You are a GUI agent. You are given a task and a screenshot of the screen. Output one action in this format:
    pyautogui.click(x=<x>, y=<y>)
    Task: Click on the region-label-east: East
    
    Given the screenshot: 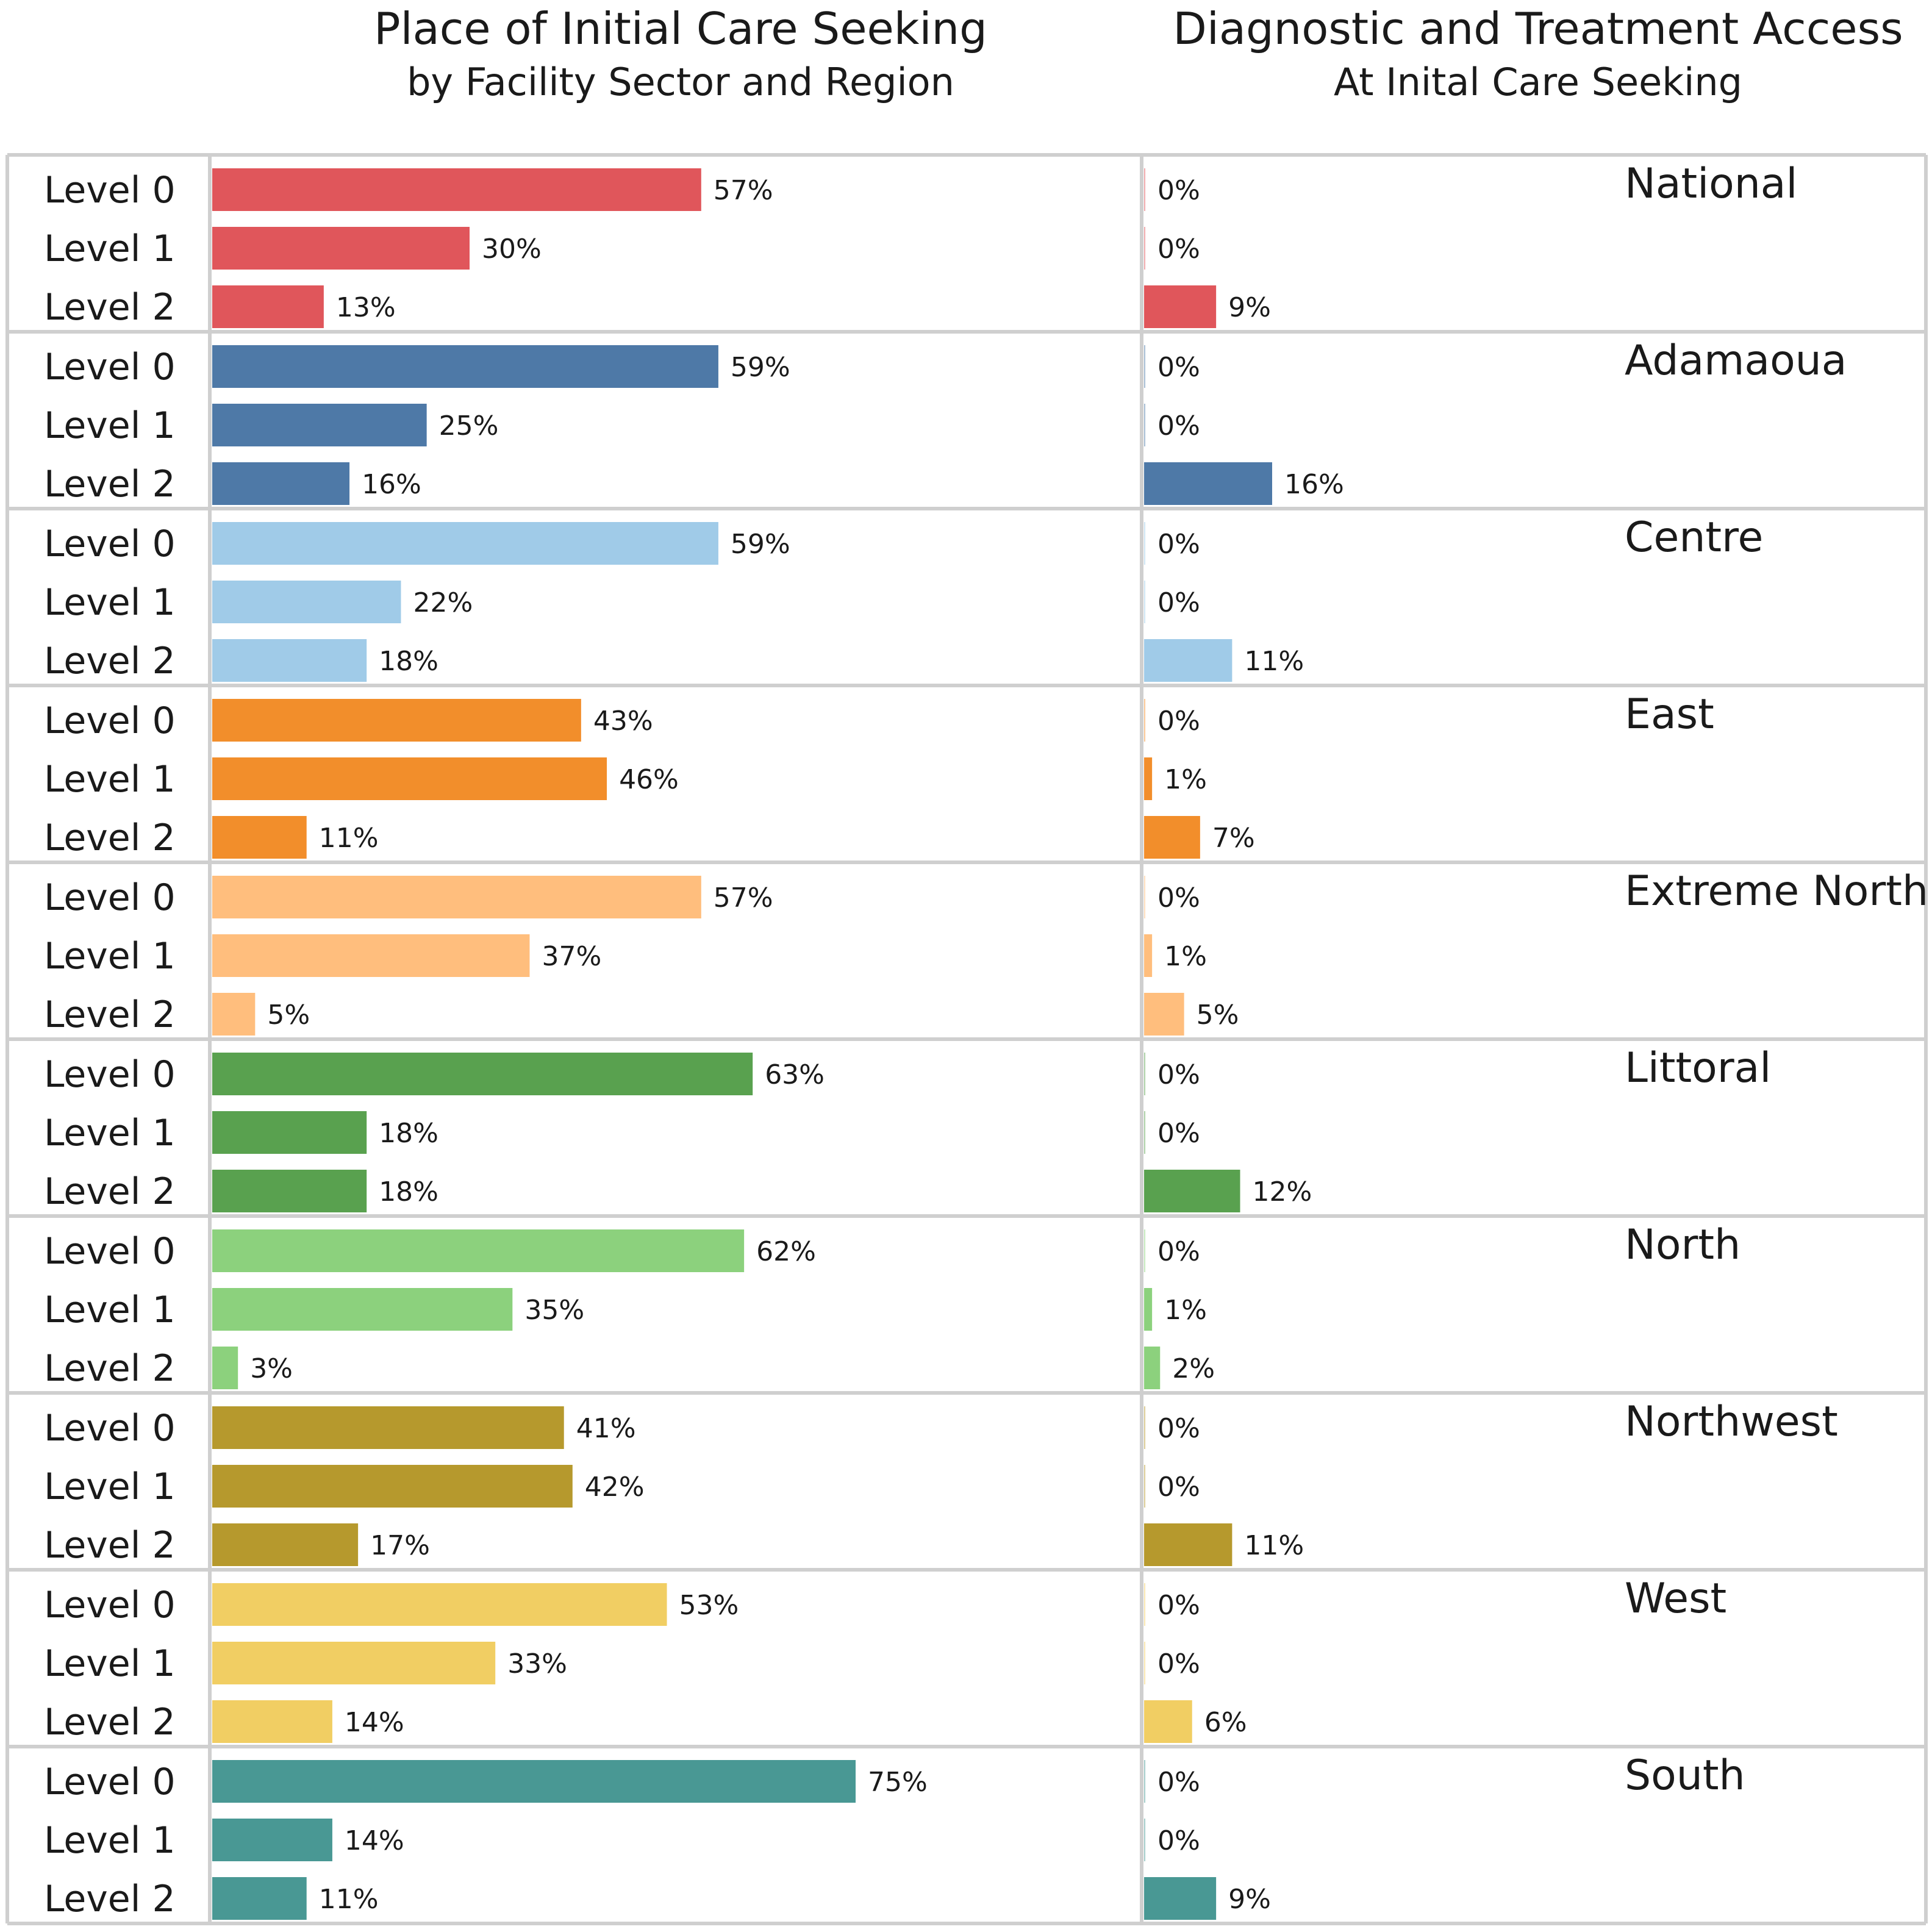 What is the action you would take?
    pyautogui.click(x=1670, y=714)
    